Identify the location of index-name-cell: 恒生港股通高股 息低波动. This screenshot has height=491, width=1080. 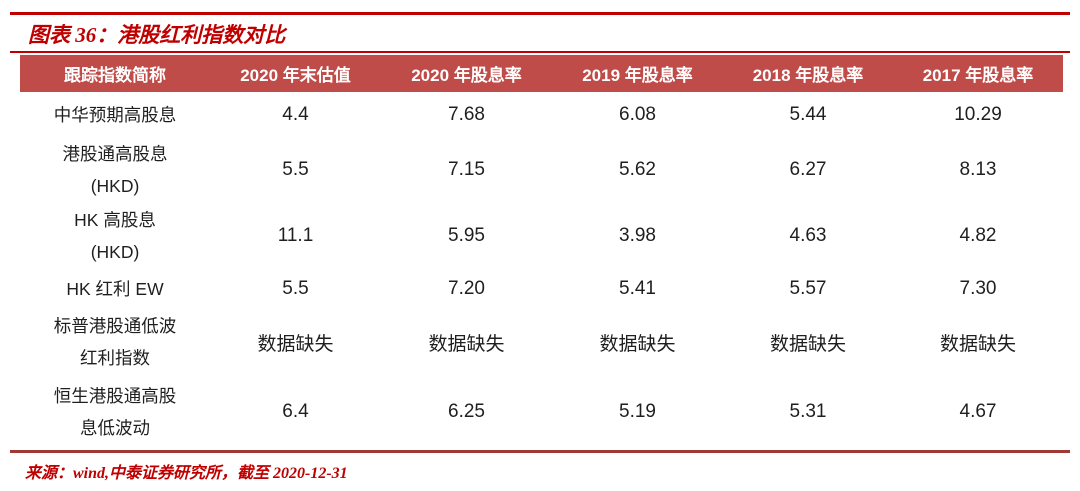
(115, 412).